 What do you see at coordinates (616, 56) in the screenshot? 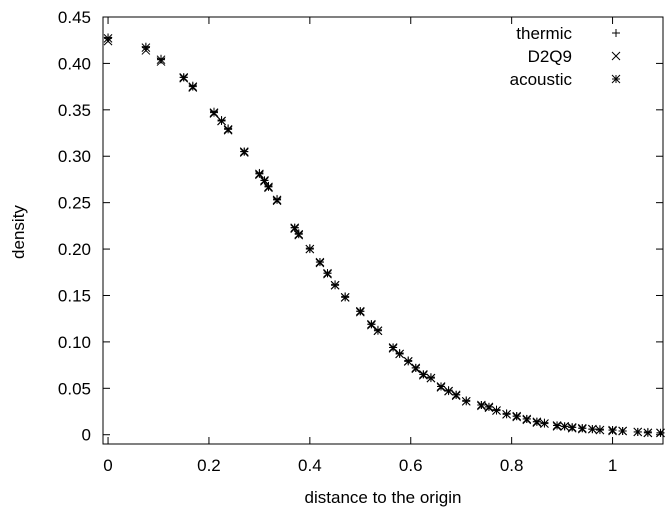
I see `legend-marker-d2q9` at bounding box center [616, 56].